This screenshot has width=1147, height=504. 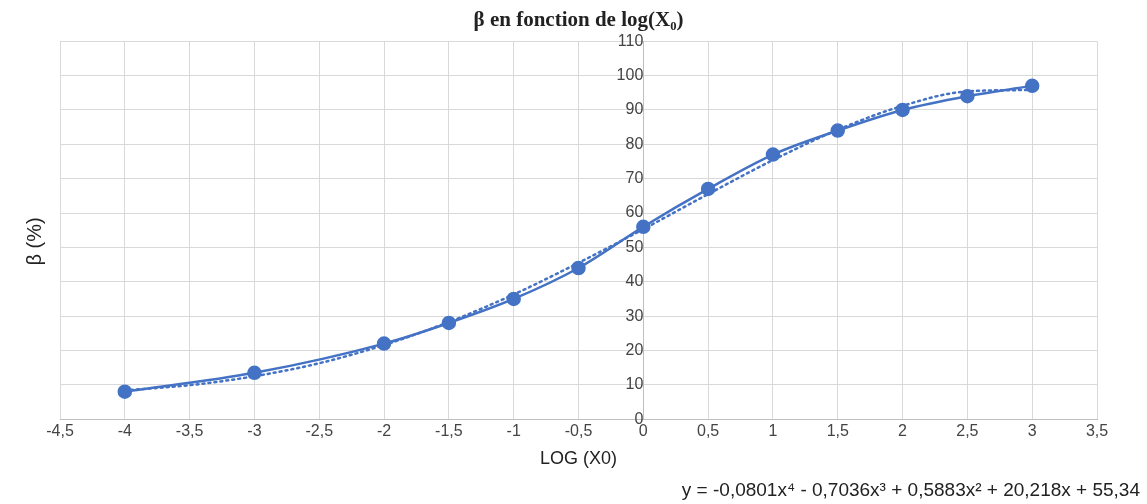 What do you see at coordinates (903, 431) in the screenshot?
I see `x-tick-label: 2` at bounding box center [903, 431].